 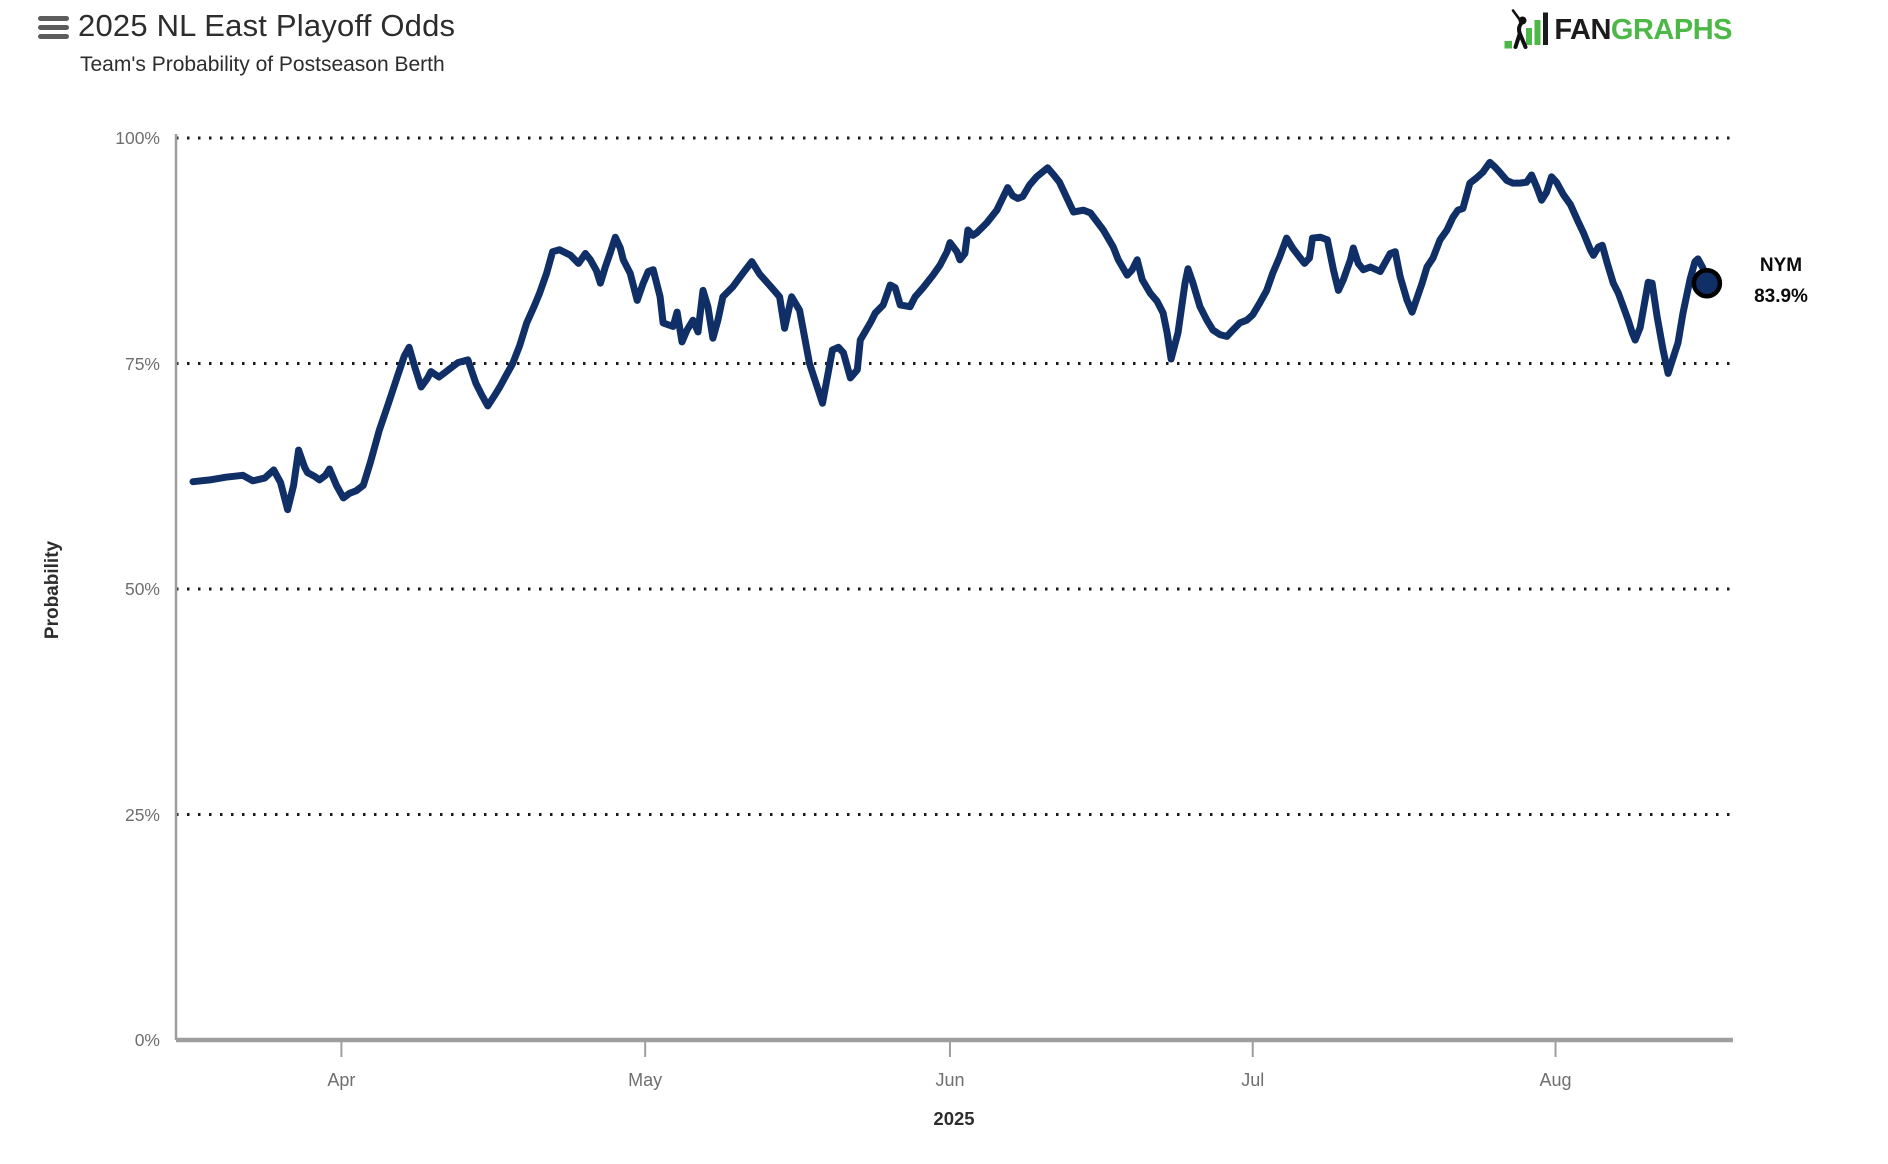 What do you see at coordinates (1781, 266) in the screenshot?
I see `series-team-name: NYM` at bounding box center [1781, 266].